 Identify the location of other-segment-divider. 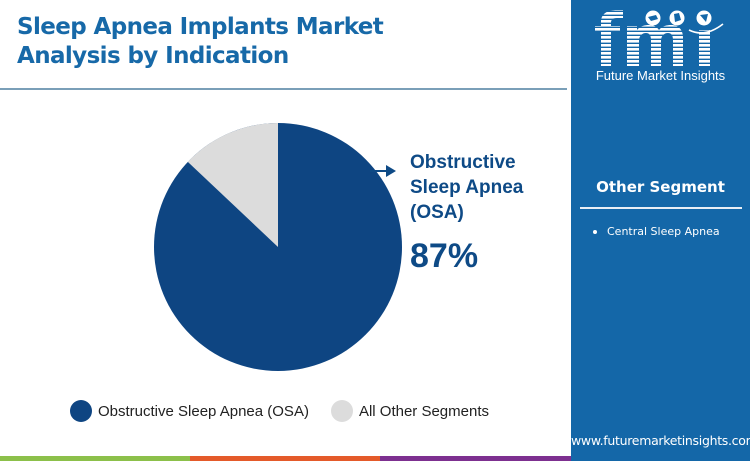
(661, 208).